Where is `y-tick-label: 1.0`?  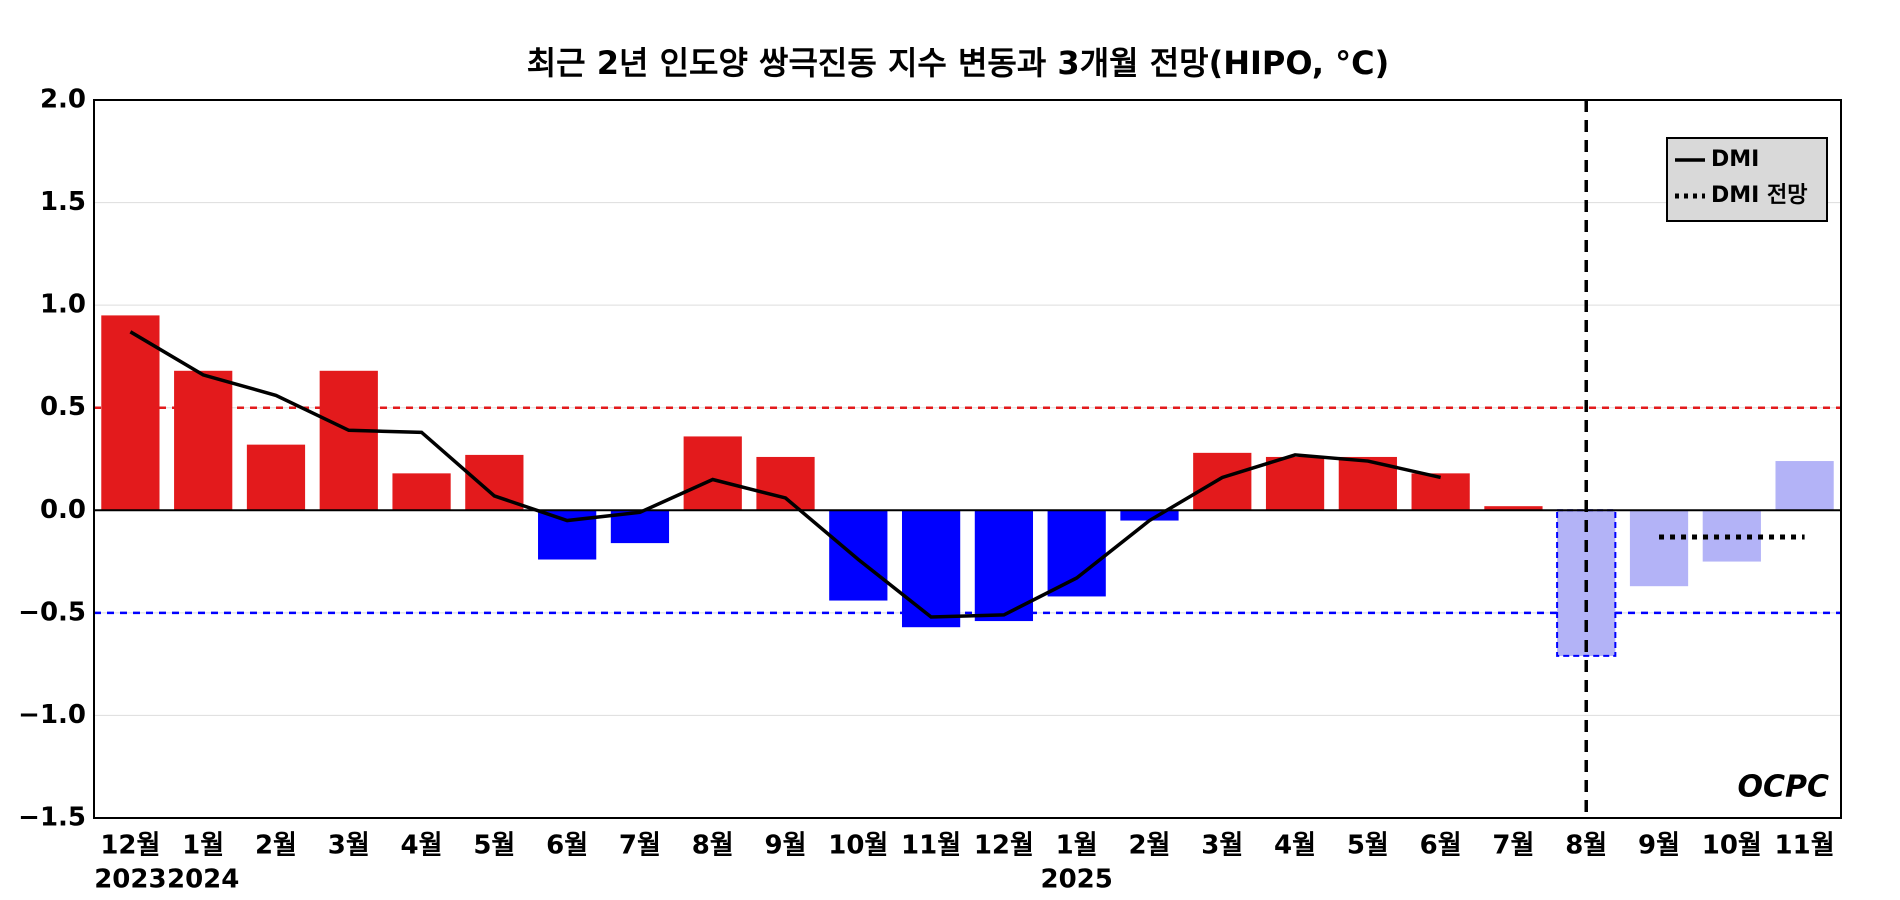 y-tick-label: 1.0 is located at coordinates (63, 305).